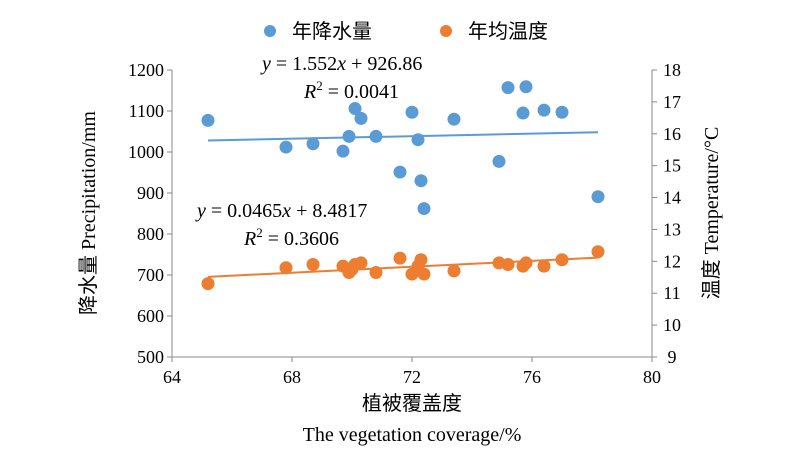 The height and width of the screenshot is (470, 800). What do you see at coordinates (406, 31) in the screenshot?
I see `legend: 年降水量 年均温度` at bounding box center [406, 31].